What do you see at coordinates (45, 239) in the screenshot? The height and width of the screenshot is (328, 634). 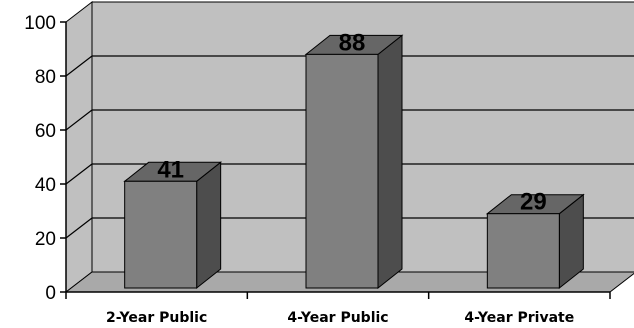 I see `y-tick-label: 20` at bounding box center [45, 239].